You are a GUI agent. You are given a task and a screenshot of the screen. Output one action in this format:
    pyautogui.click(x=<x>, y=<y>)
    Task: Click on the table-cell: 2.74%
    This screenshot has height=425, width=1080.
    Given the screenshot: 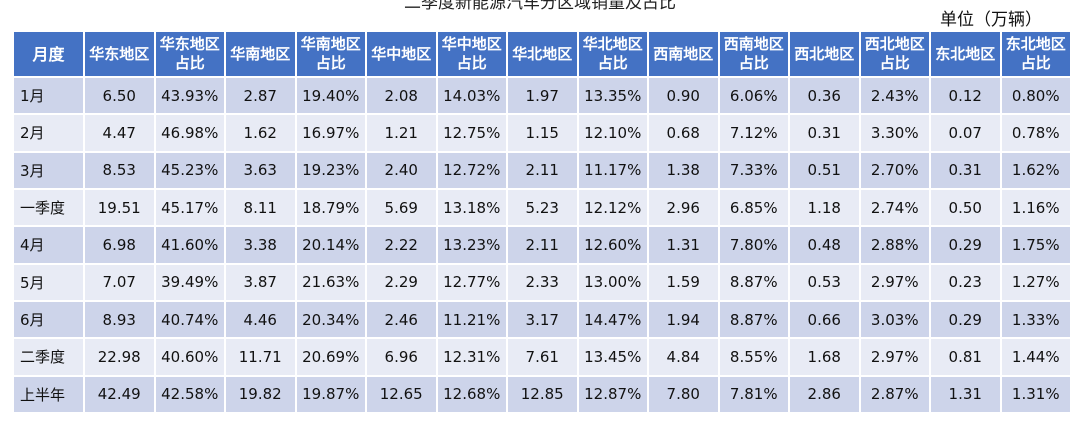 What is the action you would take?
    pyautogui.click(x=894, y=207)
    